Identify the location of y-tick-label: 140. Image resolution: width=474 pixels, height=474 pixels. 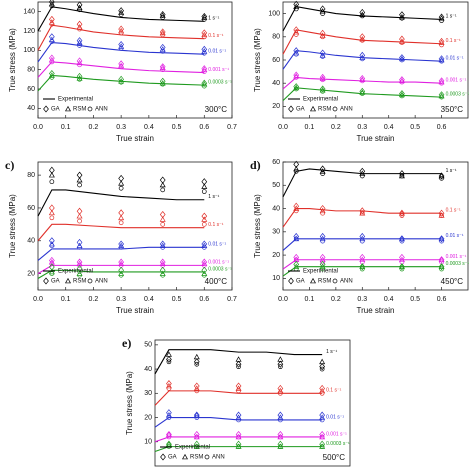
(29, 12).